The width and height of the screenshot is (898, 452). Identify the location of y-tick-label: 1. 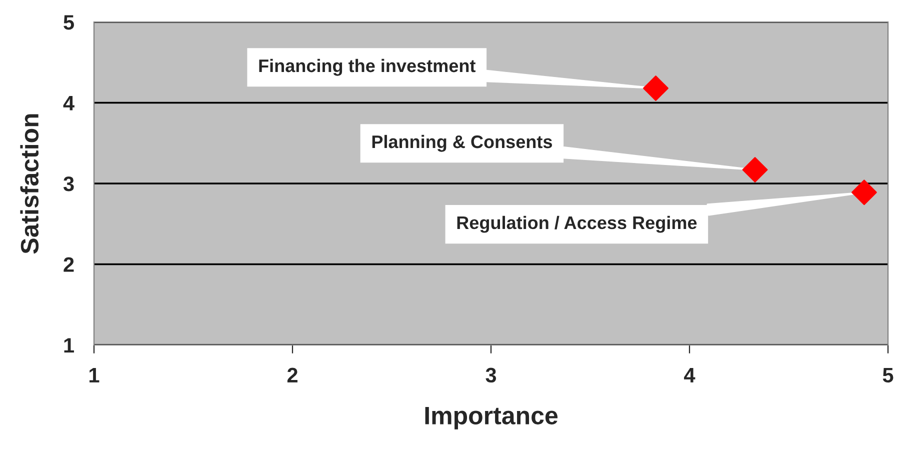
(69, 345).